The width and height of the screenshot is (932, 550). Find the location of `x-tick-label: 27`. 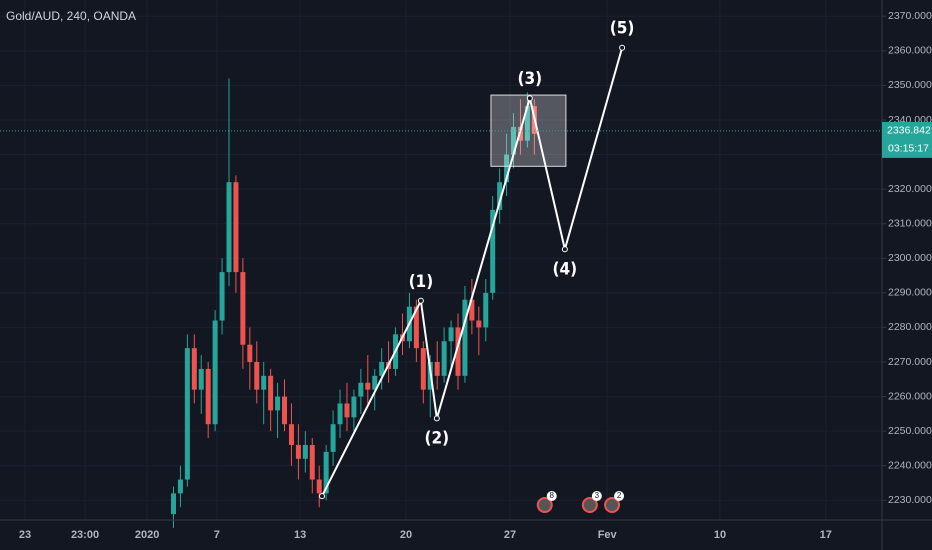

x-tick-label: 27 is located at coordinates (510, 535).